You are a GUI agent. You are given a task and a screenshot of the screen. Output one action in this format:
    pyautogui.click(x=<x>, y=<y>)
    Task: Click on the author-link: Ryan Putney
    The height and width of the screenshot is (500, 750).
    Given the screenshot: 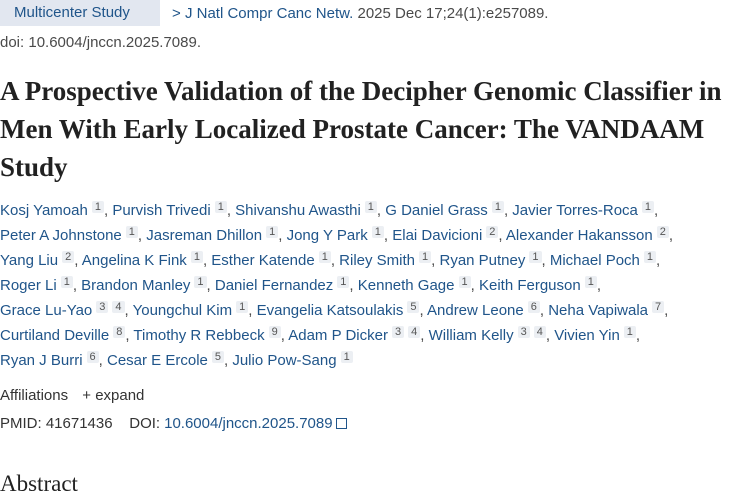 What is the action you would take?
    pyautogui.click(x=482, y=260)
    